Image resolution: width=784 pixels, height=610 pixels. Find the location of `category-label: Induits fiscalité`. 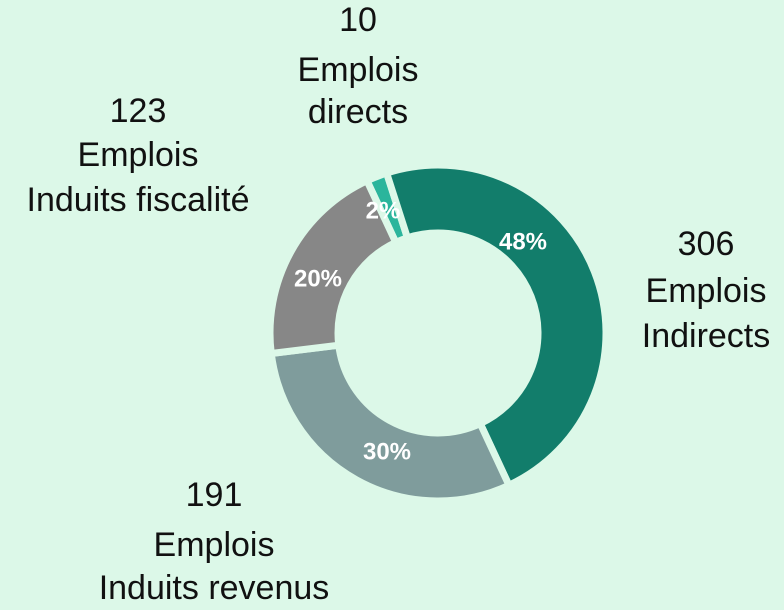

category-label: Induits fiscalité is located at coordinates (138, 200).